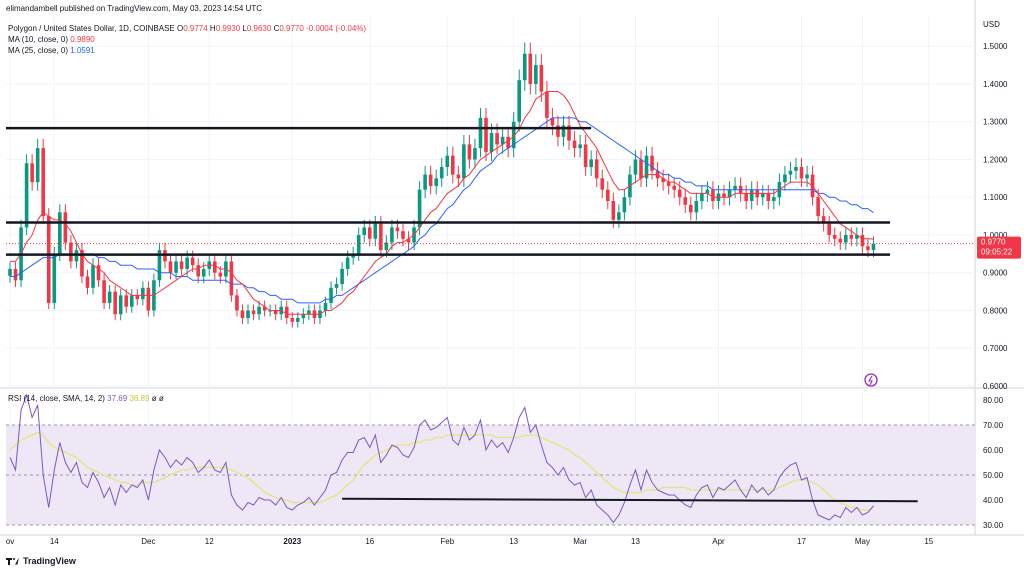 The image size is (1024, 572). What do you see at coordinates (993, 450) in the screenshot?
I see `rsi-tick-label: 60.00` at bounding box center [993, 450].